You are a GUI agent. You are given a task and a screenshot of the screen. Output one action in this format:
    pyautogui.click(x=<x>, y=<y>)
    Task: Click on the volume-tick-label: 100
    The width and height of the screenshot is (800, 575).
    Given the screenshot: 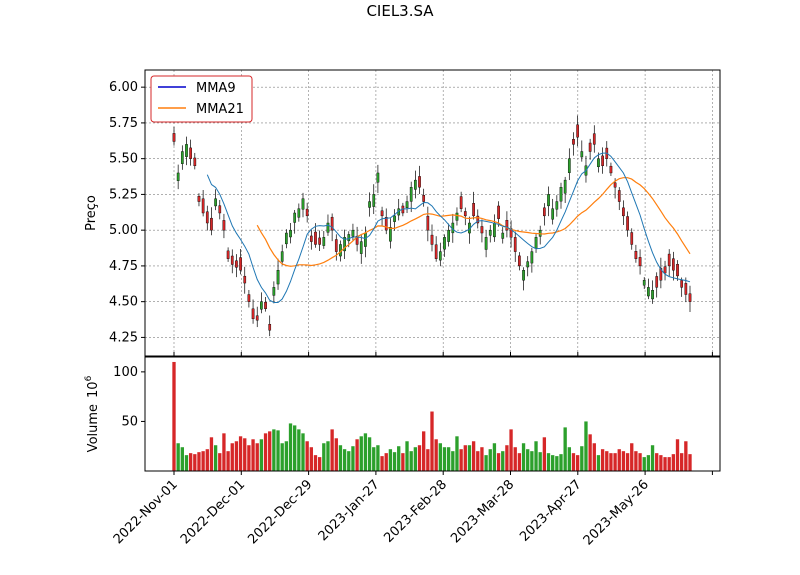 What is the action you would take?
    pyautogui.click(x=125, y=372)
    